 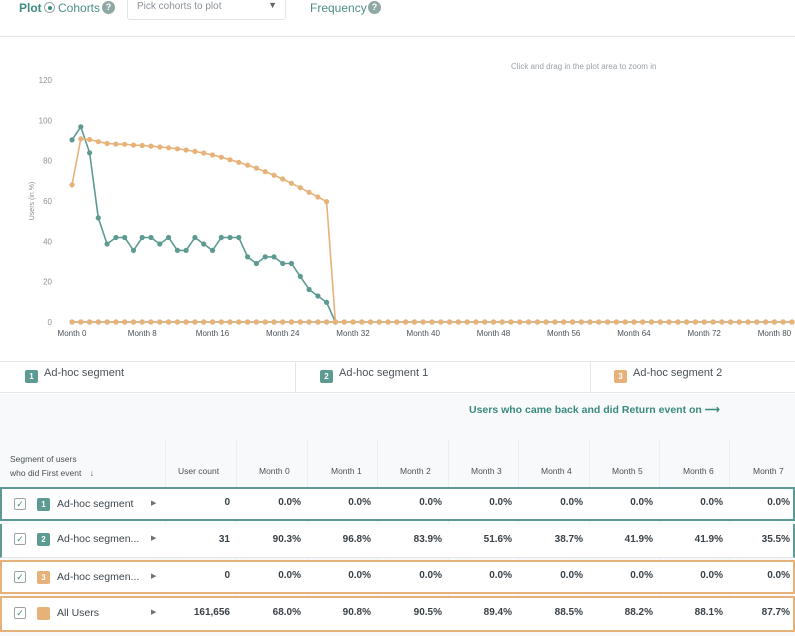 What do you see at coordinates (199, 471) in the screenshot?
I see `column-header-user-count: User count` at bounding box center [199, 471].